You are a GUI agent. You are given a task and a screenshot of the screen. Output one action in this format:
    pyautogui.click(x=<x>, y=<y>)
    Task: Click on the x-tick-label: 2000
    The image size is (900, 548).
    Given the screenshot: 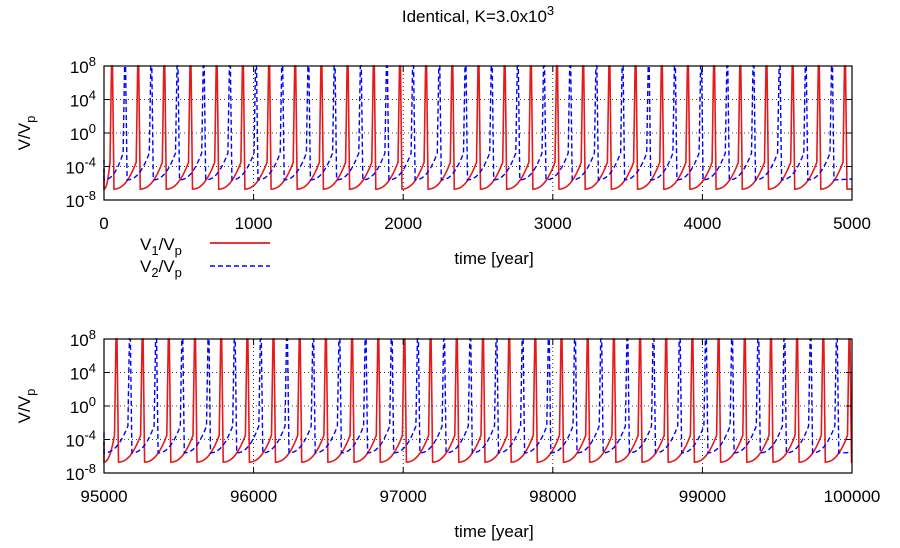 What is the action you would take?
    pyautogui.click(x=403, y=223)
    